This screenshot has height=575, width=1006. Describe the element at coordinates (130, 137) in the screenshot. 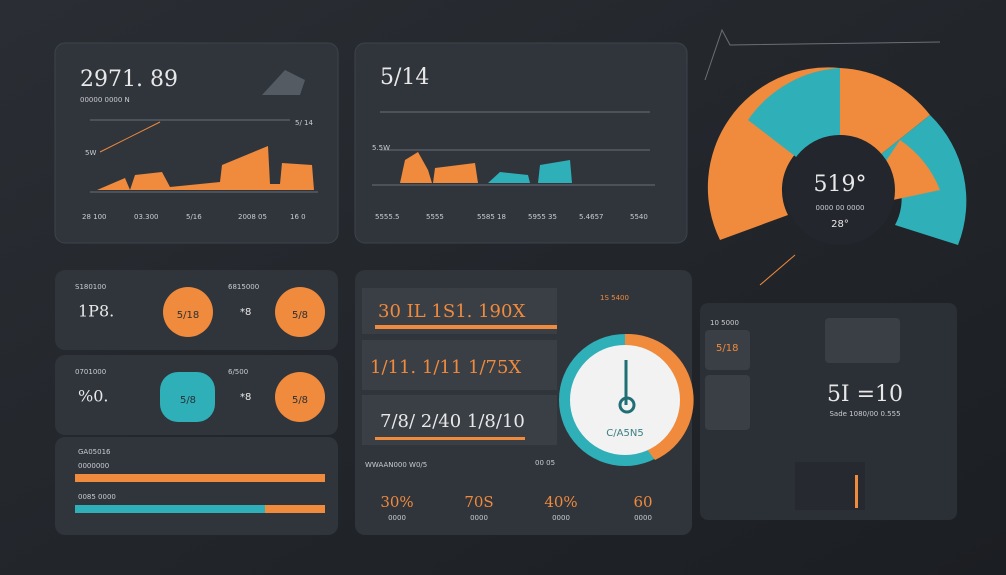

I see `trend-line` at that location.